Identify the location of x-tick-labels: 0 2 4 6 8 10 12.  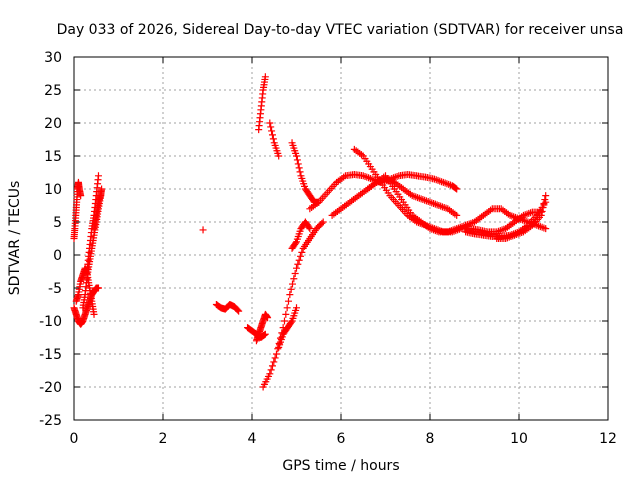
(343, 439).